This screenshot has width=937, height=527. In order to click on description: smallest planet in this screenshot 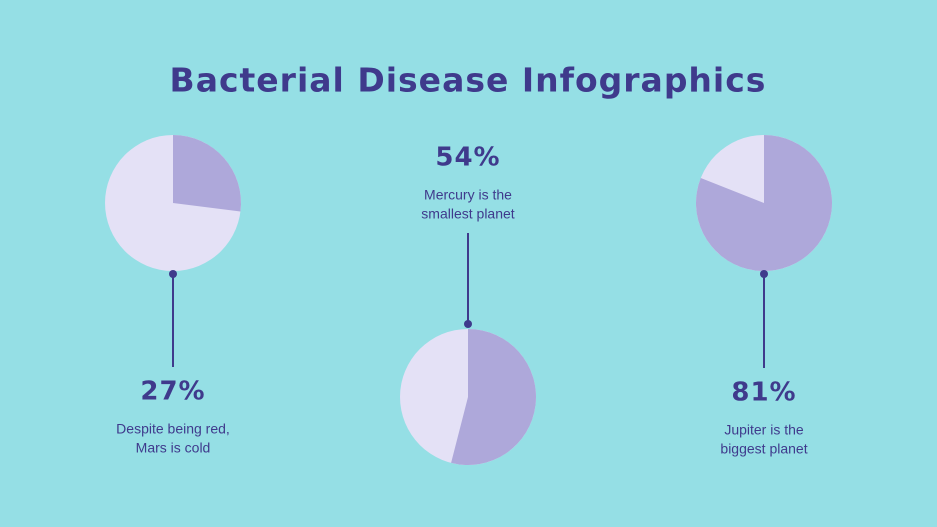, I will do `click(467, 214)`.